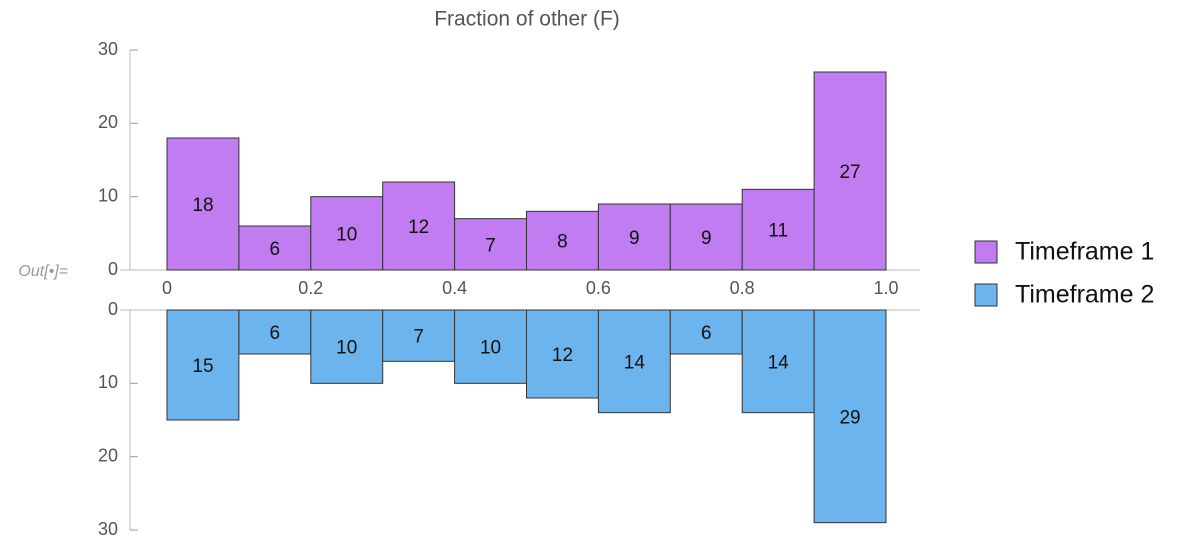 This screenshot has height=551, width=1200. What do you see at coordinates (598, 288) in the screenshot?
I see `x-tick-label: 0.6` at bounding box center [598, 288].